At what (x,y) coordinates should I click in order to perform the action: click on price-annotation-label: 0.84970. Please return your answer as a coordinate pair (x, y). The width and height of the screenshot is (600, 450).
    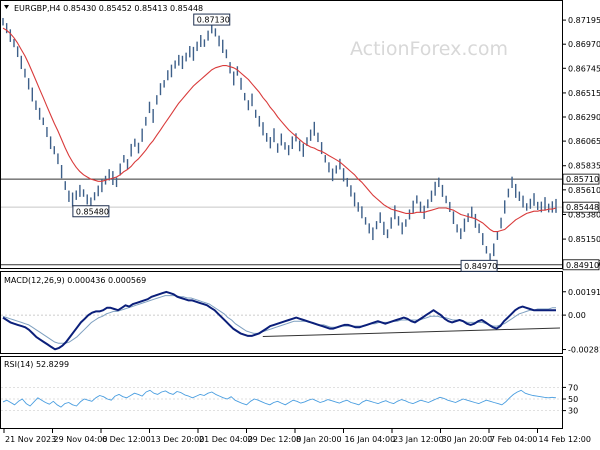
    Looking at the image, I should click on (480, 266).